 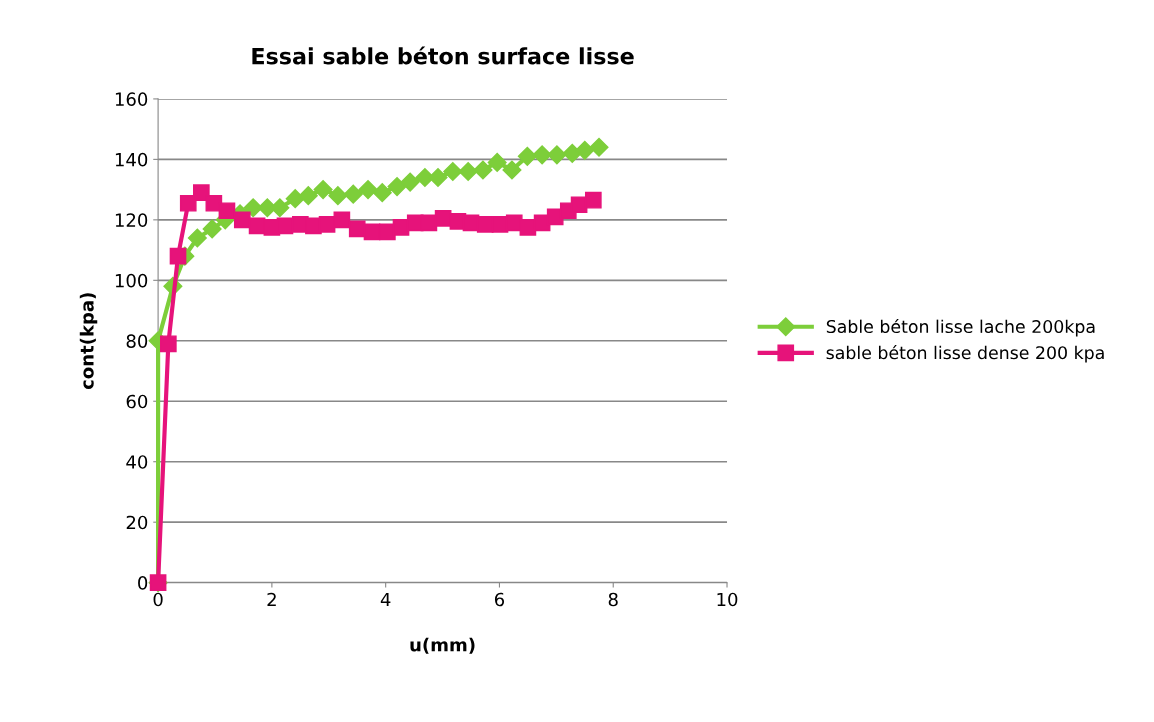 What do you see at coordinates (131, 99) in the screenshot?
I see `y-tick-label: 160` at bounding box center [131, 99].